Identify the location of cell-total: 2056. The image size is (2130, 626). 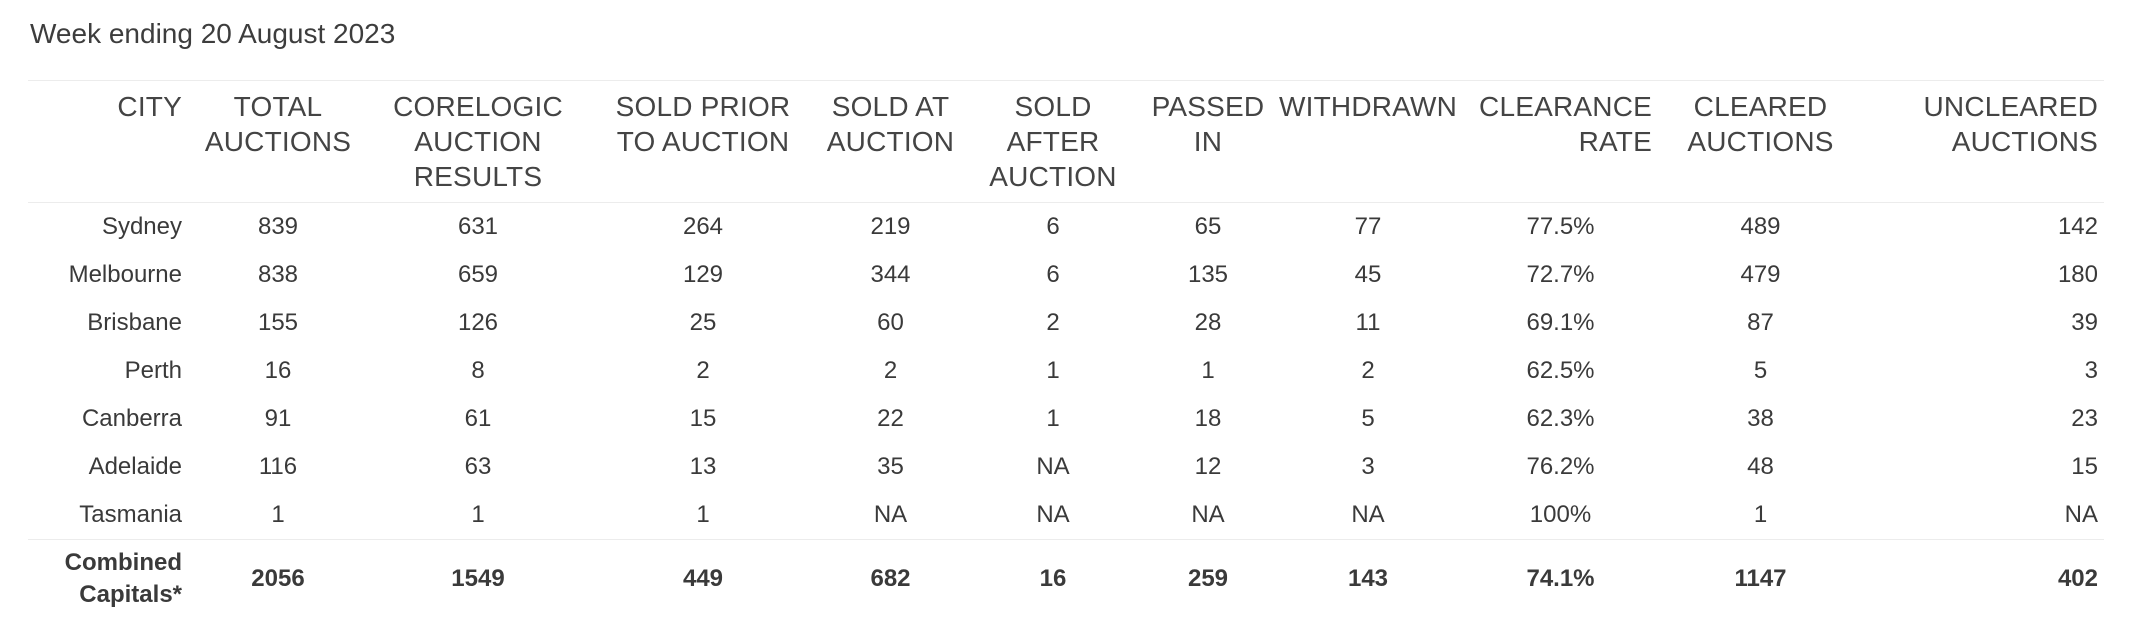
(278, 578).